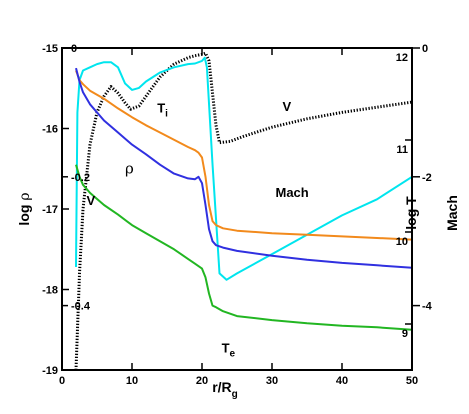 This screenshot has height=414, width=469. I want to click on y-logT-tick-label-1: 11, so click(402, 150).